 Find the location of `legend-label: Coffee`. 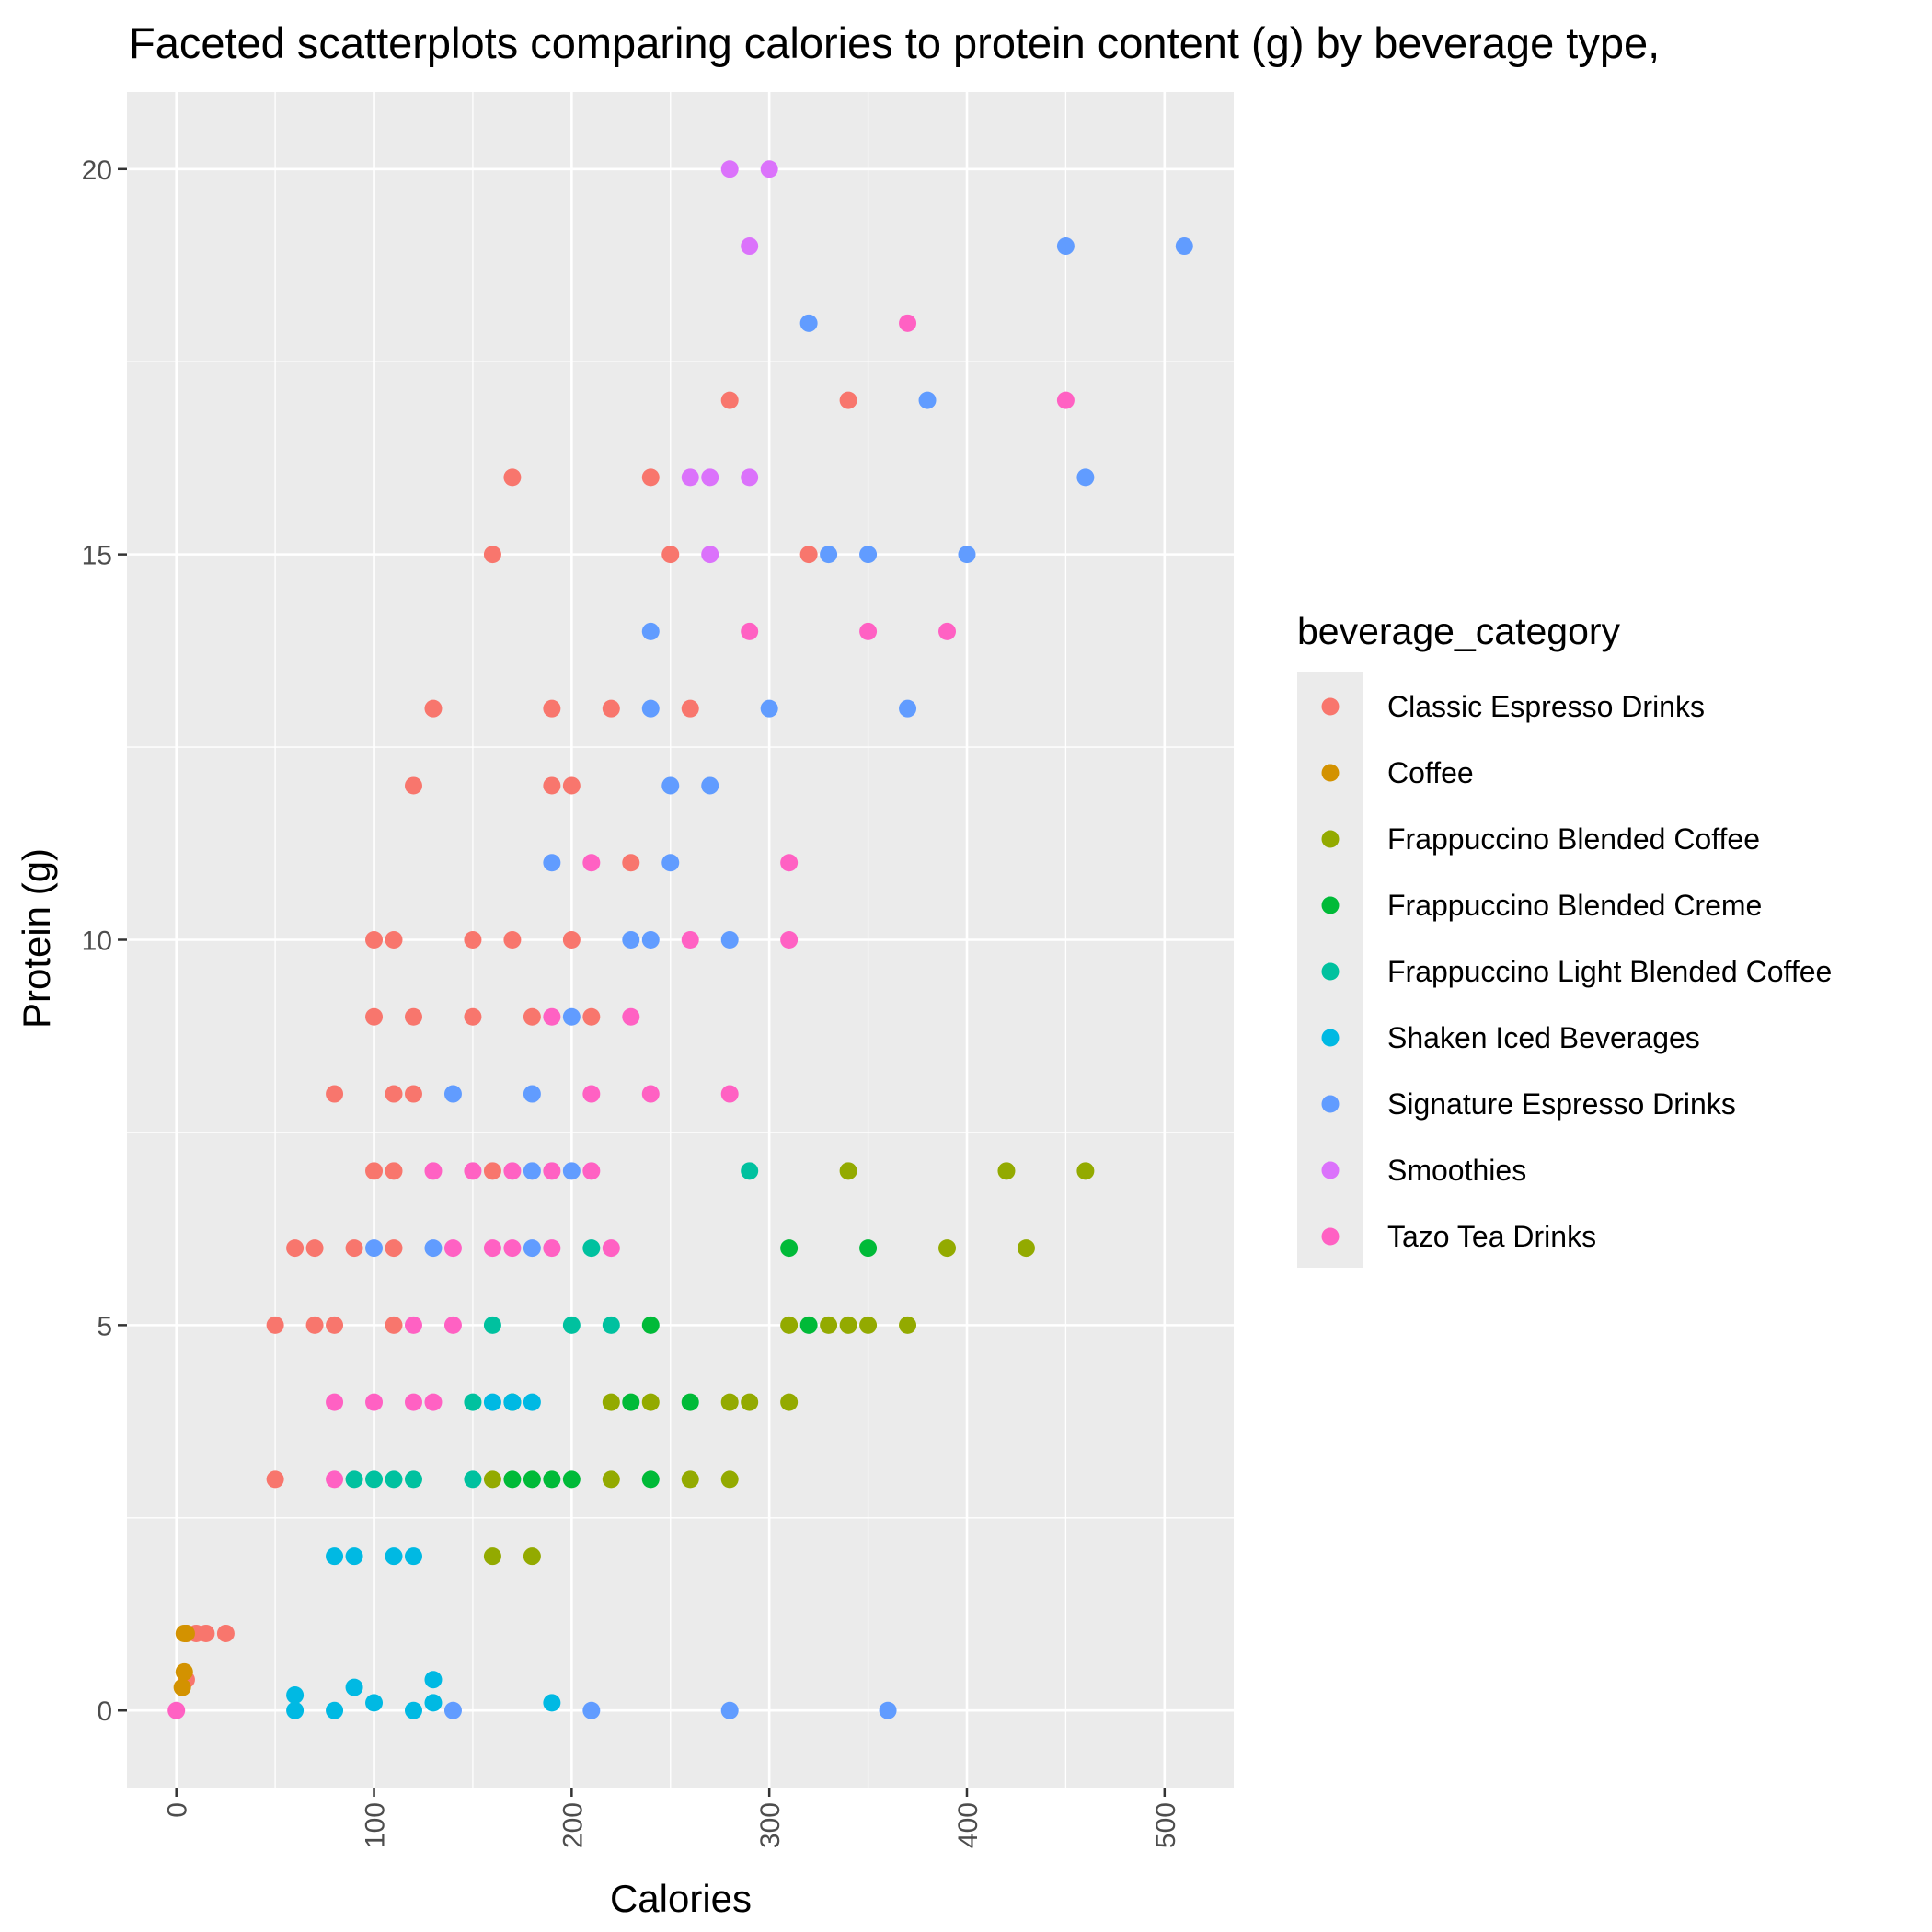

legend-label: Coffee is located at coordinates (1430, 772).